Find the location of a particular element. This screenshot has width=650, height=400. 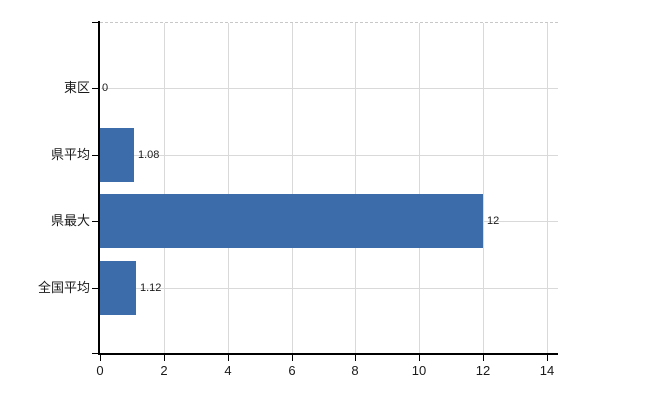

plot-top-dashed-border is located at coordinates (329, 22).